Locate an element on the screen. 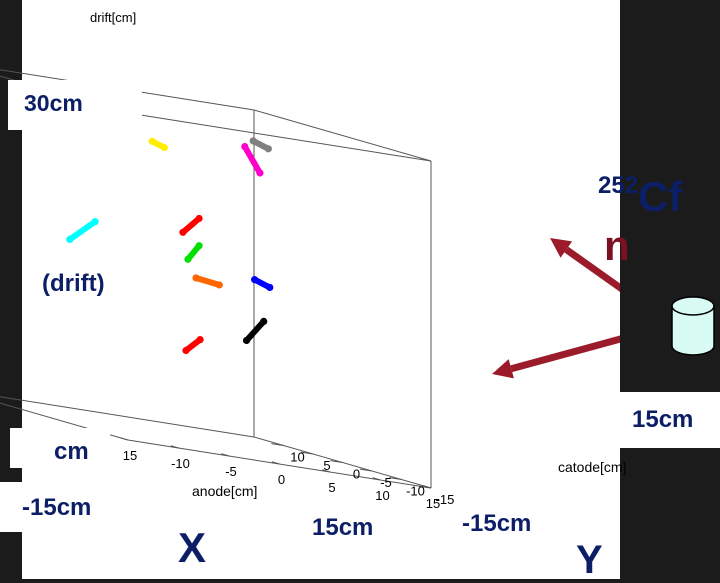 The height and width of the screenshot is (583, 720). z-max-label: 30cm is located at coordinates (53, 103).